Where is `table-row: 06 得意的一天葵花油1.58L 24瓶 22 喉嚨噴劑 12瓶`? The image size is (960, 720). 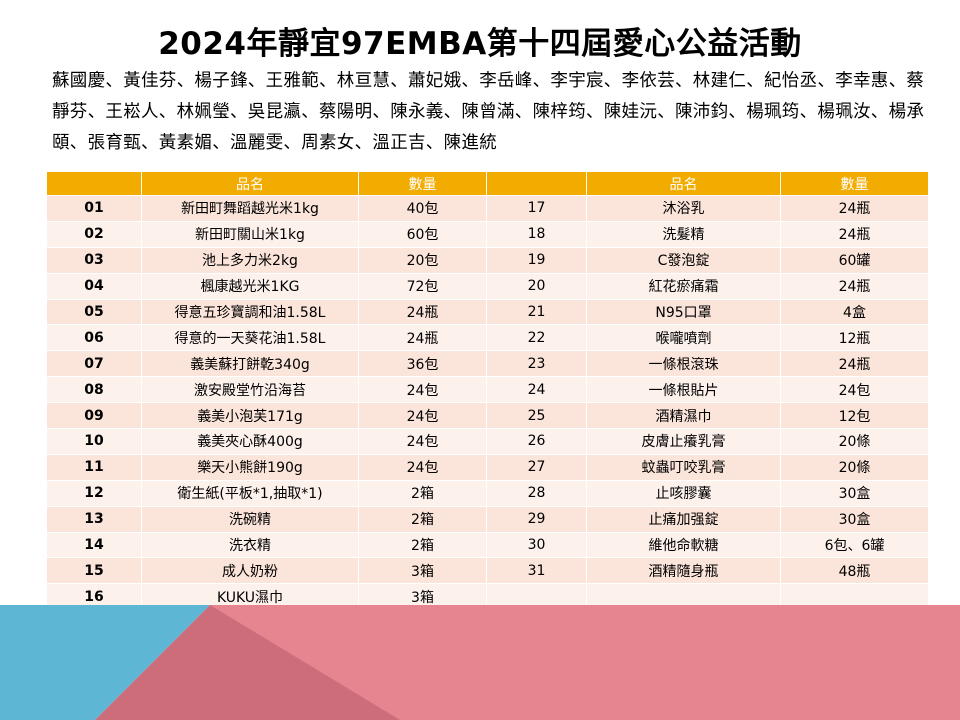
table-row: 06 得意的一天葵花油1.58L 24瓶 22 喉嚨噴劑 12瓶 is located at coordinates (487, 338).